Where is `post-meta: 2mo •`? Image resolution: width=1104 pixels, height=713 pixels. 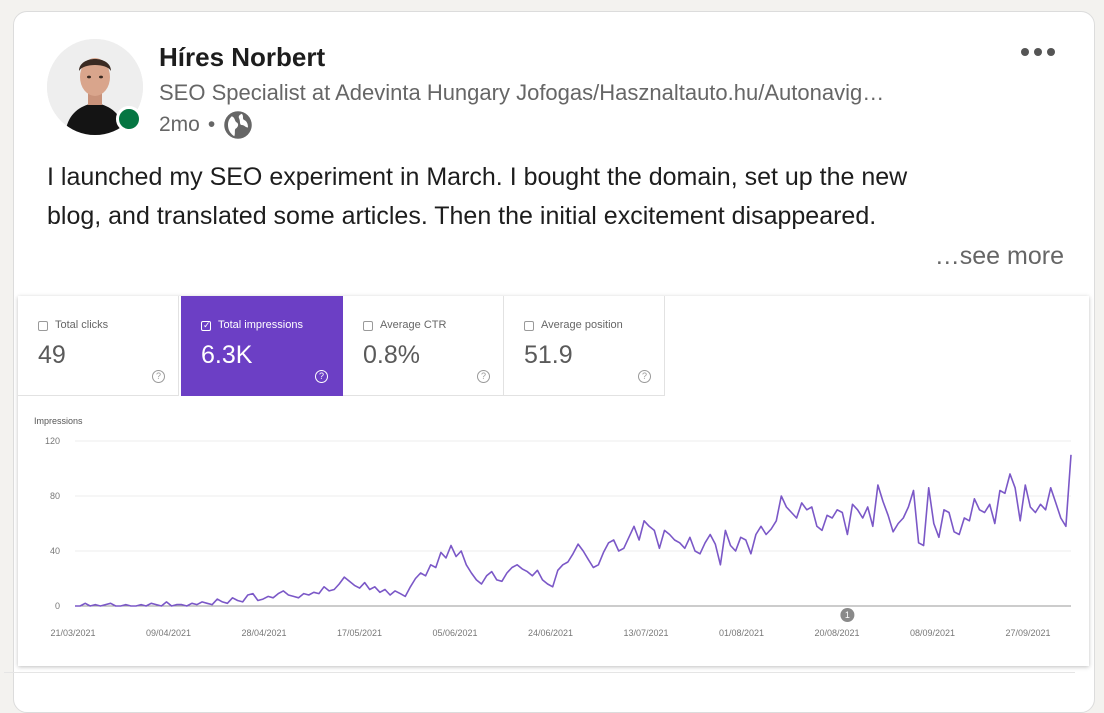
post-meta: 2mo • is located at coordinates (206, 125).